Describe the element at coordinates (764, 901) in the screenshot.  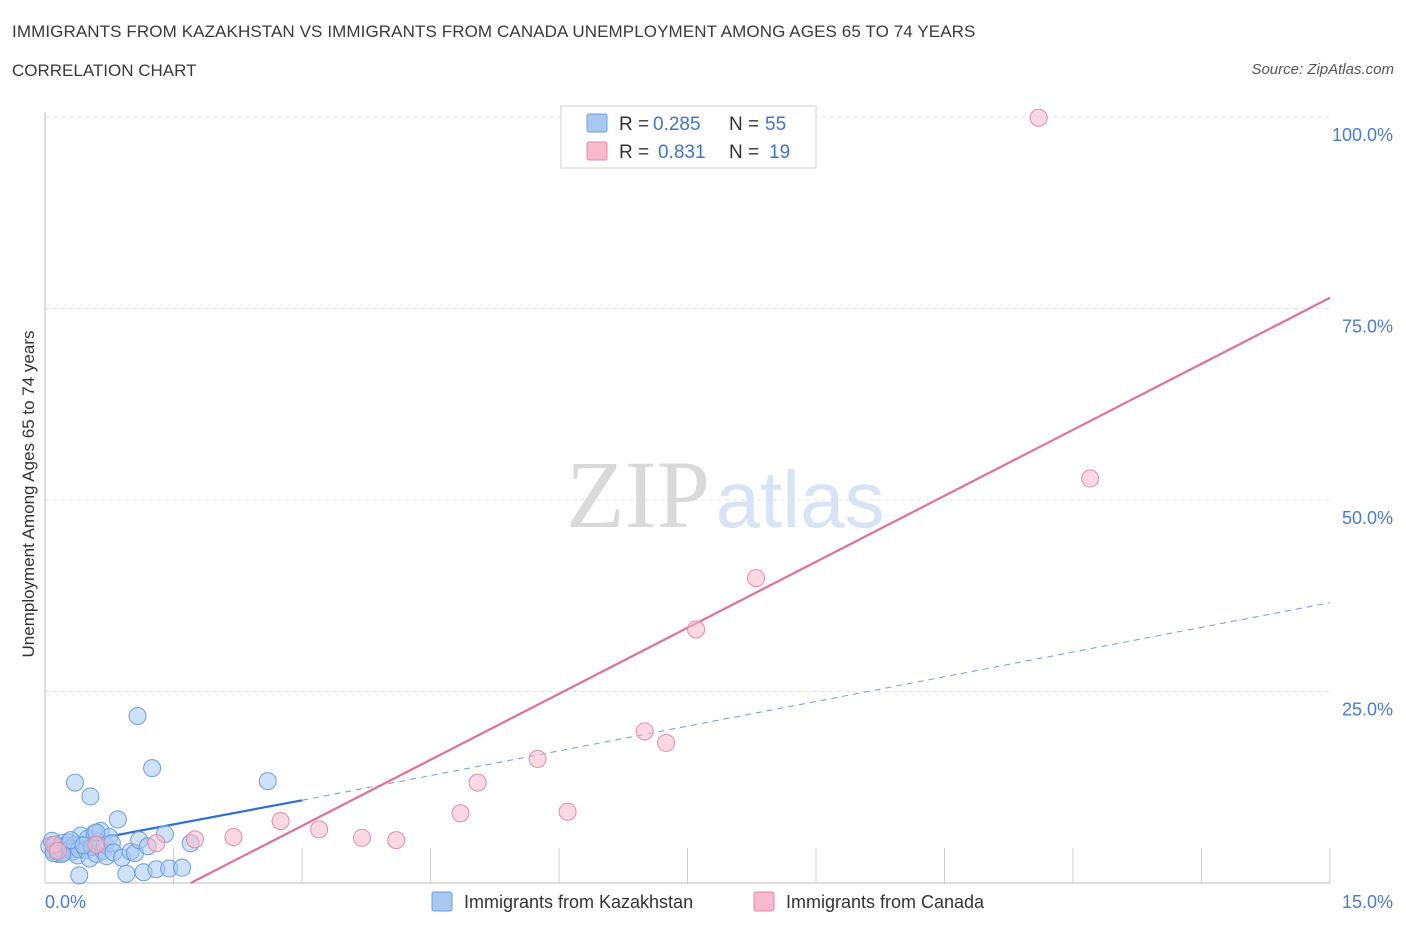
I see `bottom-legend-swatch-canada` at that location.